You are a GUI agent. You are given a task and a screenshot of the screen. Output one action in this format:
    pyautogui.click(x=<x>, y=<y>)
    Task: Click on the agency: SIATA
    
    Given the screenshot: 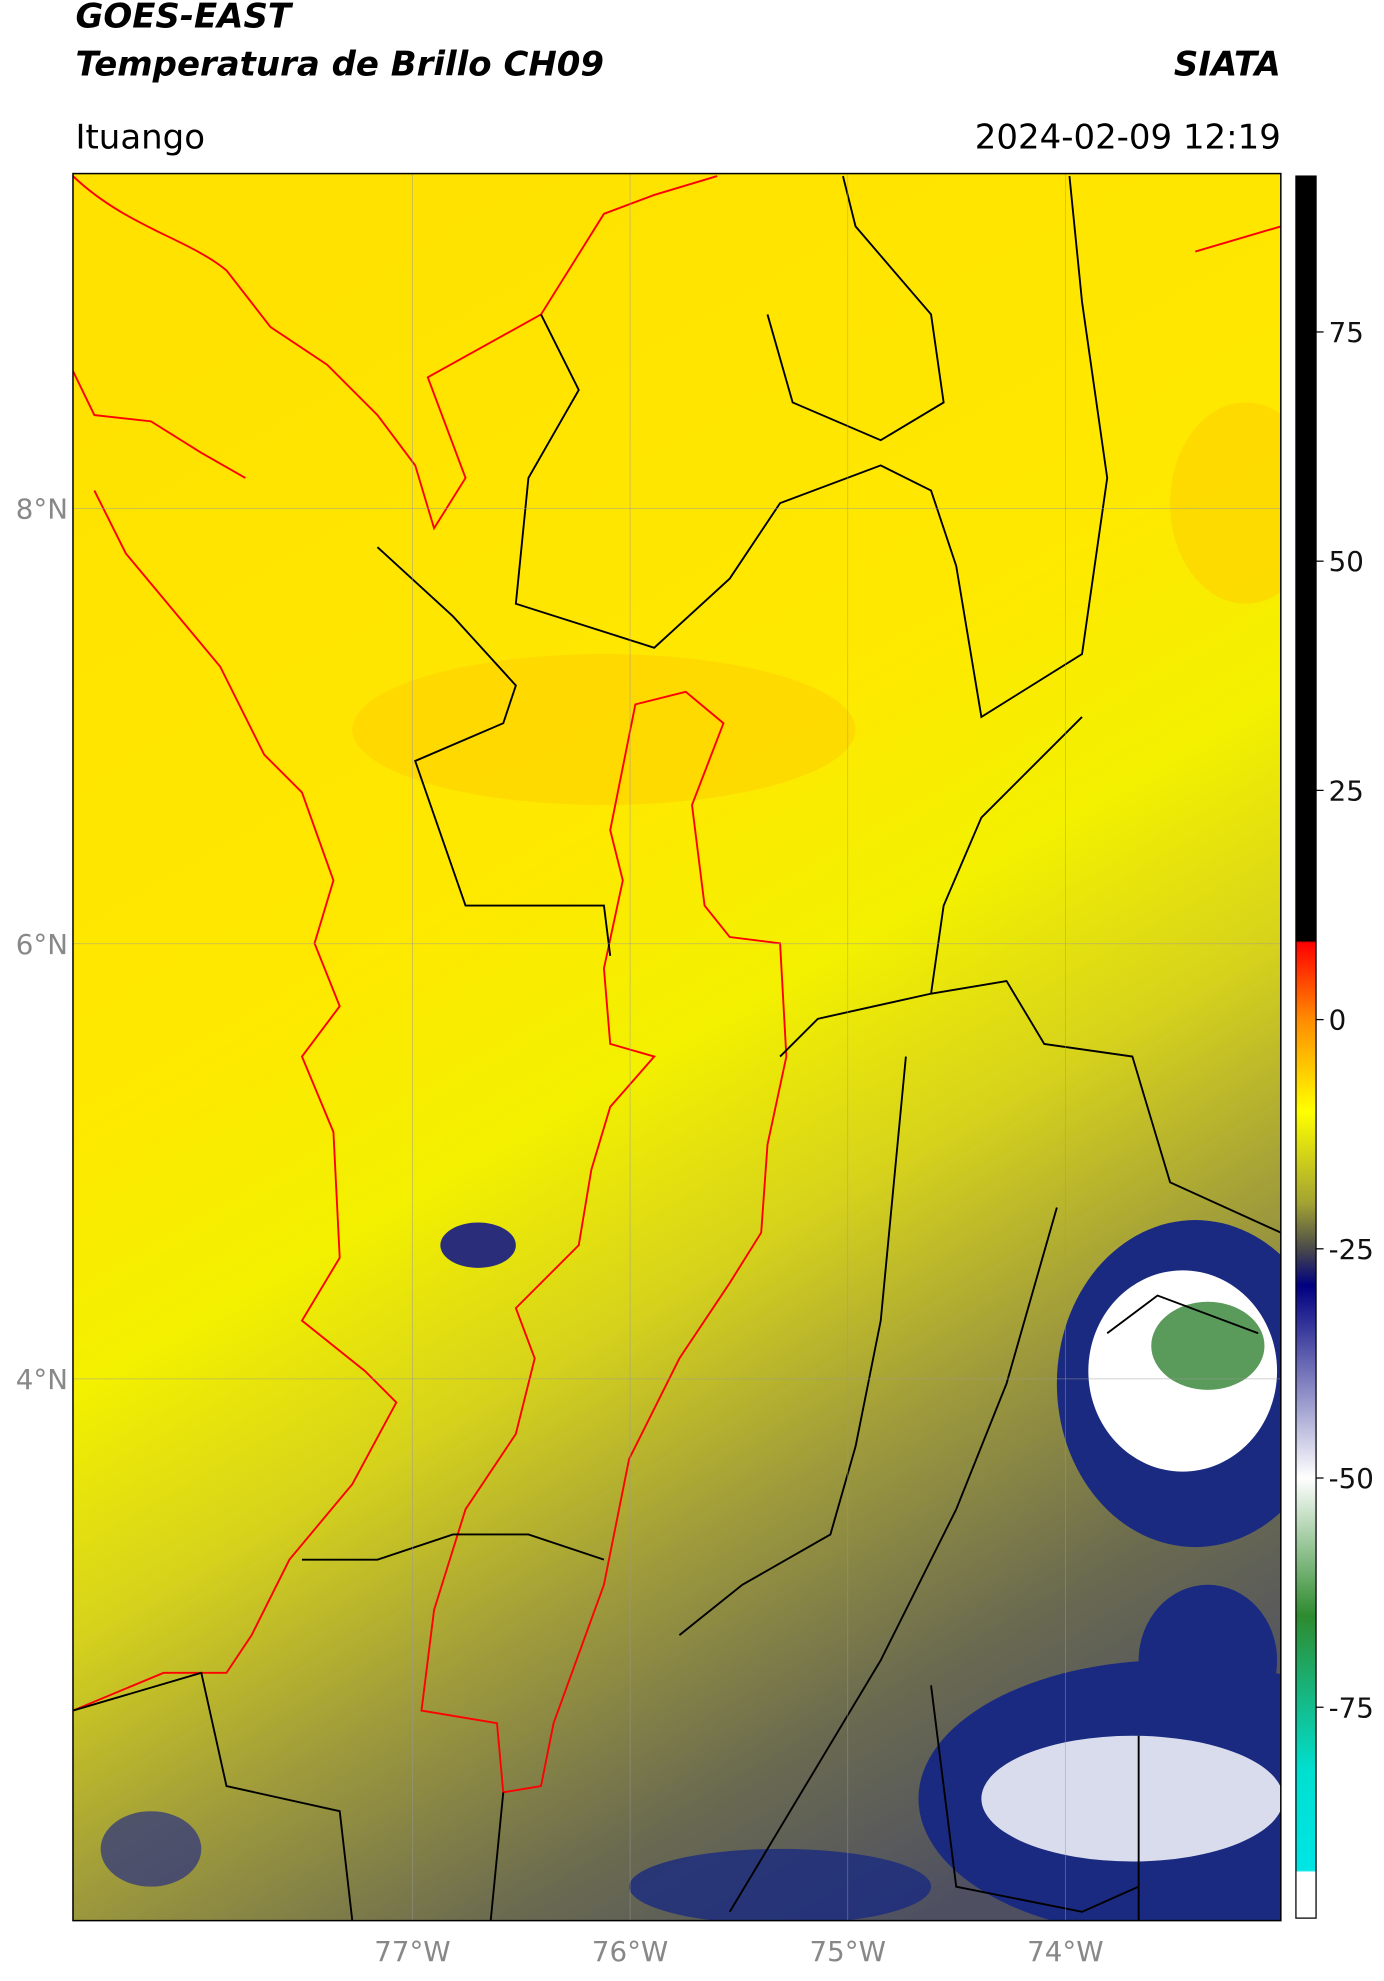 What is the action you would take?
    pyautogui.click(x=1227, y=64)
    